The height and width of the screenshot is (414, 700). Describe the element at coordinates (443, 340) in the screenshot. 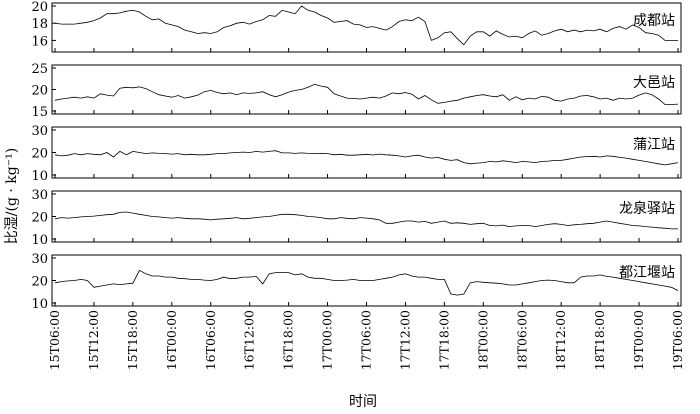

I see `x-tick-label: 17T18:00` at that location.